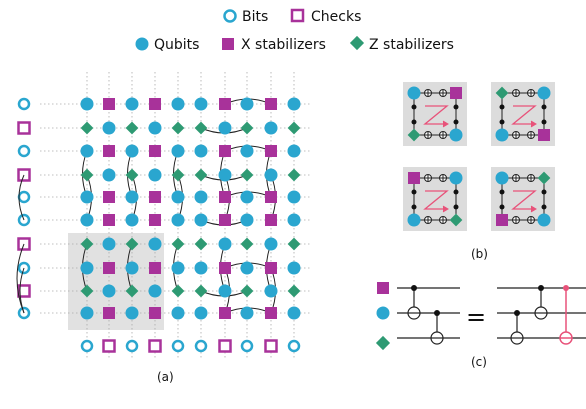 The width and height of the screenshot is (586, 409). Describe the element at coordinates (479, 362) in the screenshot. I see `panel-c-label: (c)` at that location.